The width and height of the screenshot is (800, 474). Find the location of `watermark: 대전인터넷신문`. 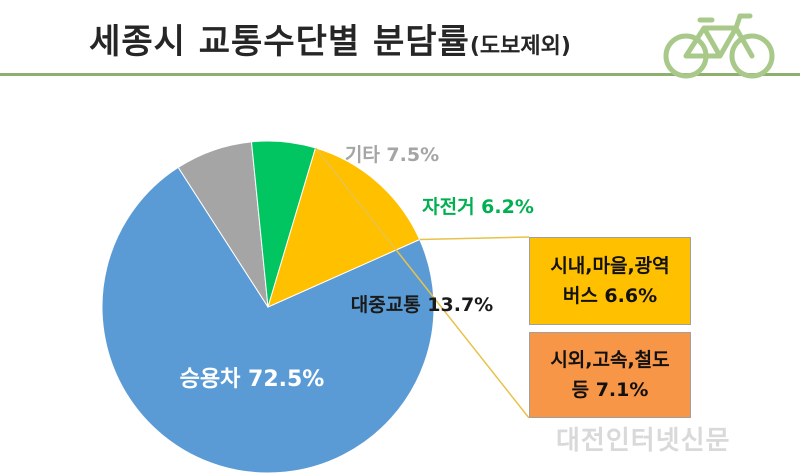

watermark: 대전인터넷신문 is located at coordinates (643, 441).